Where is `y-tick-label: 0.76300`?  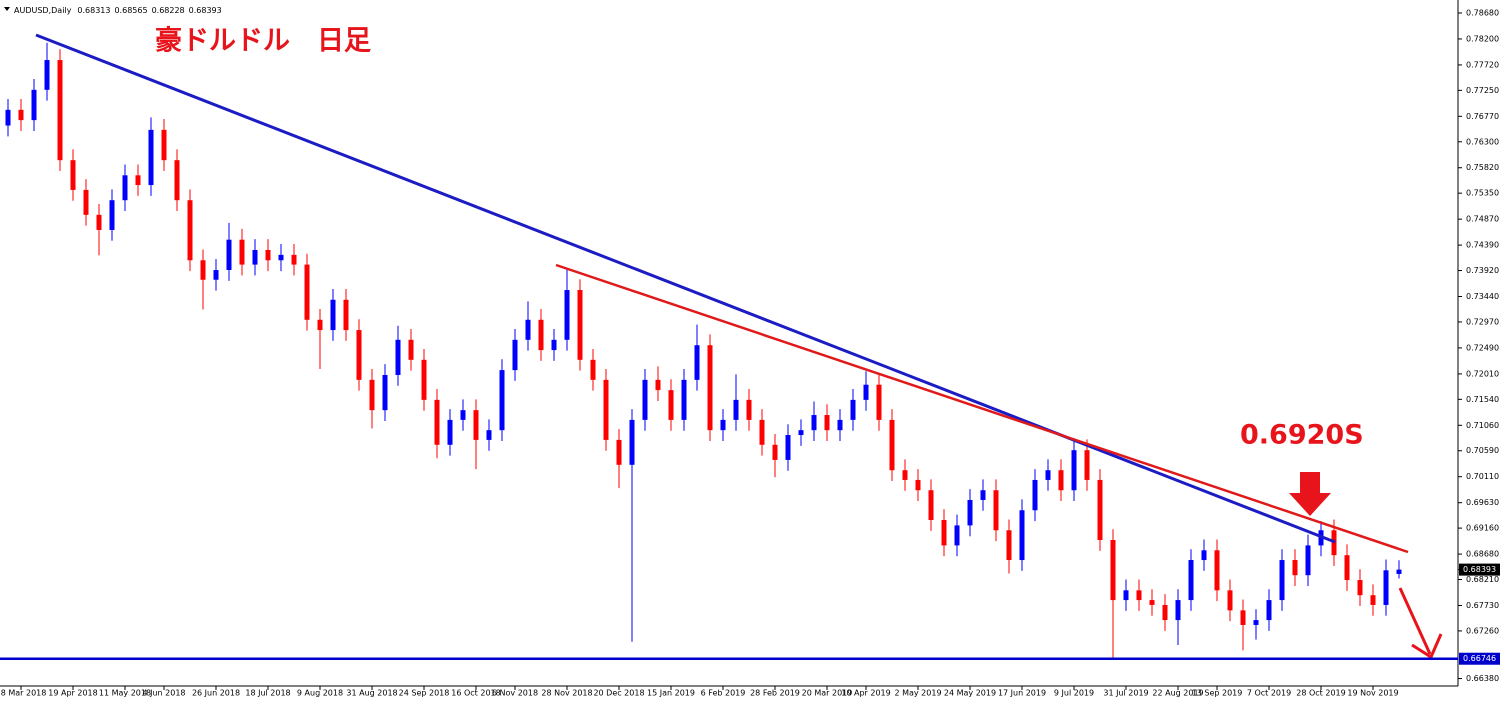
y-tick-label: 0.76300 is located at coordinates (1482, 141).